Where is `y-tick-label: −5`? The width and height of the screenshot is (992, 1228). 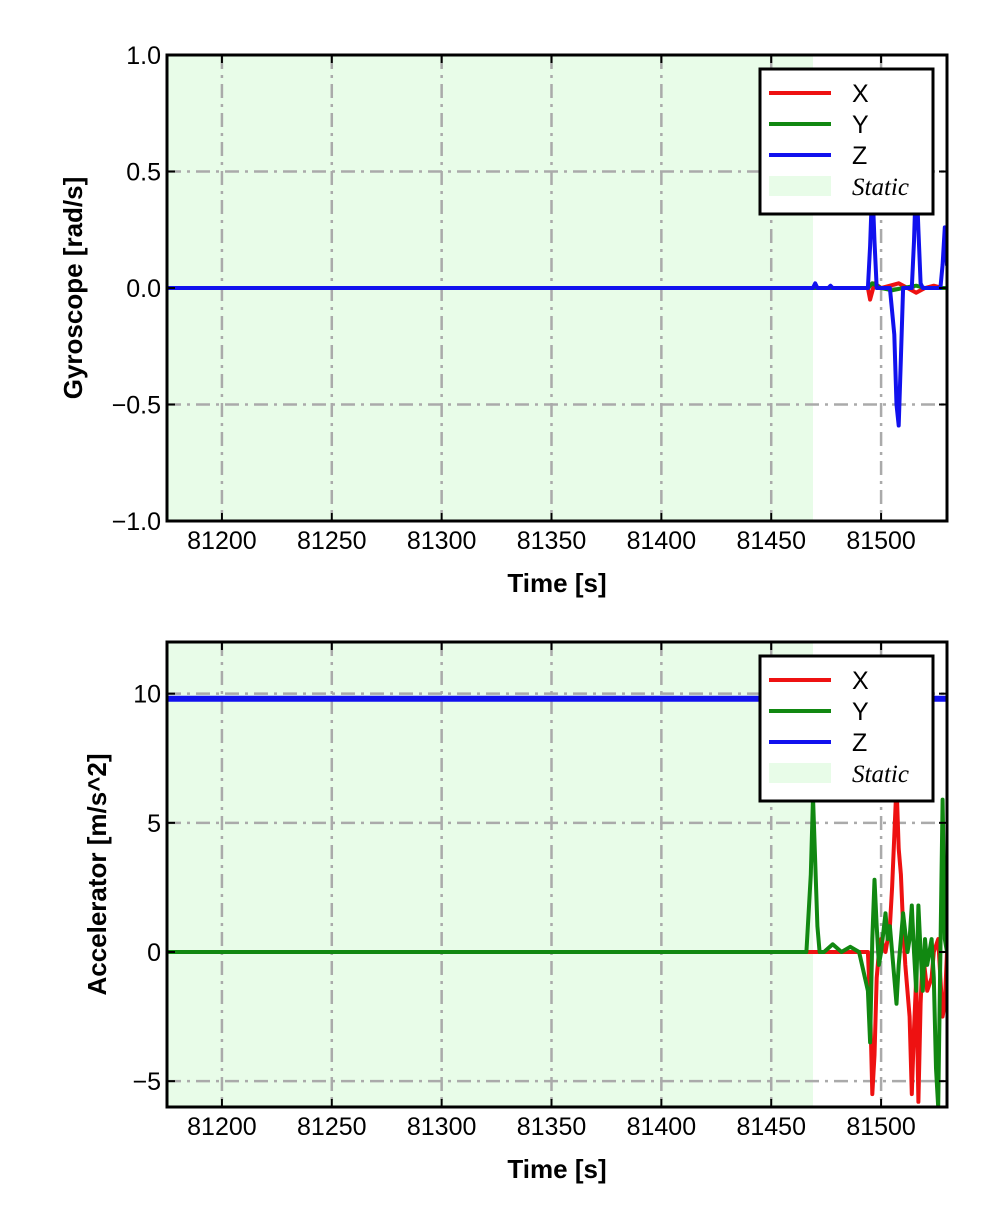 y-tick-label: −5 is located at coordinates (146, 1082).